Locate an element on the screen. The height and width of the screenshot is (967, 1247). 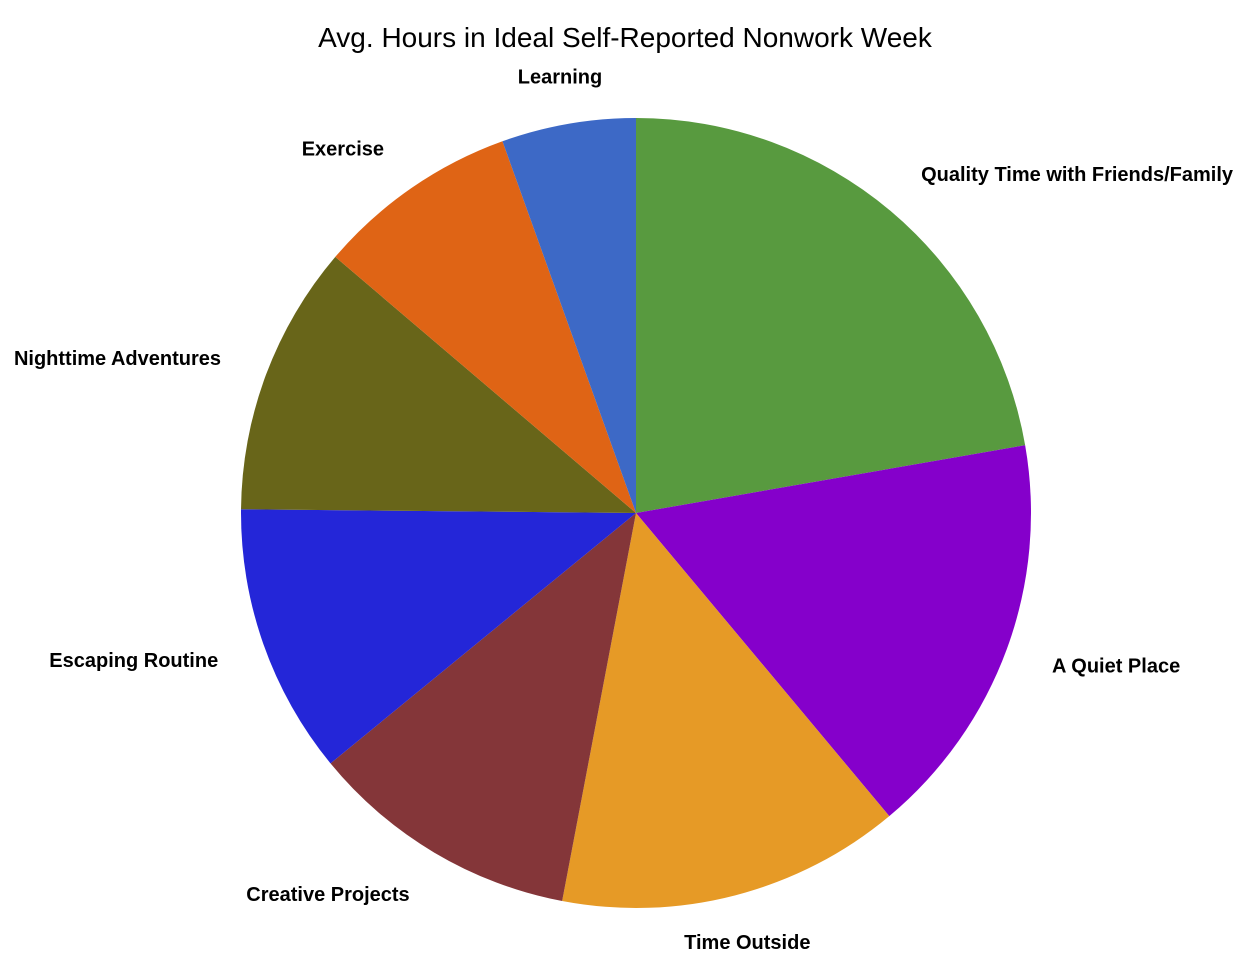
slice-label-0: Quality Time with Friends/Family is located at coordinates (1077, 175).